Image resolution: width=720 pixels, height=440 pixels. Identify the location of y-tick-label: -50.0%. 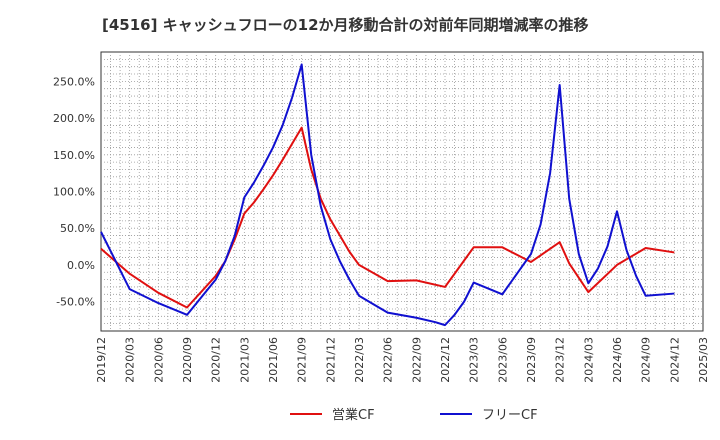
(75, 302).